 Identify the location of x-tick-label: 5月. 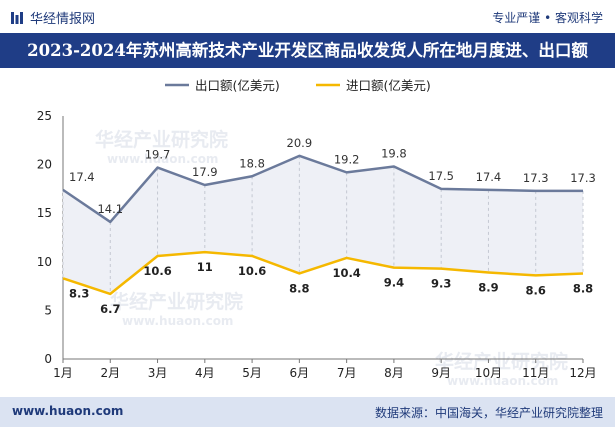
(252, 373).